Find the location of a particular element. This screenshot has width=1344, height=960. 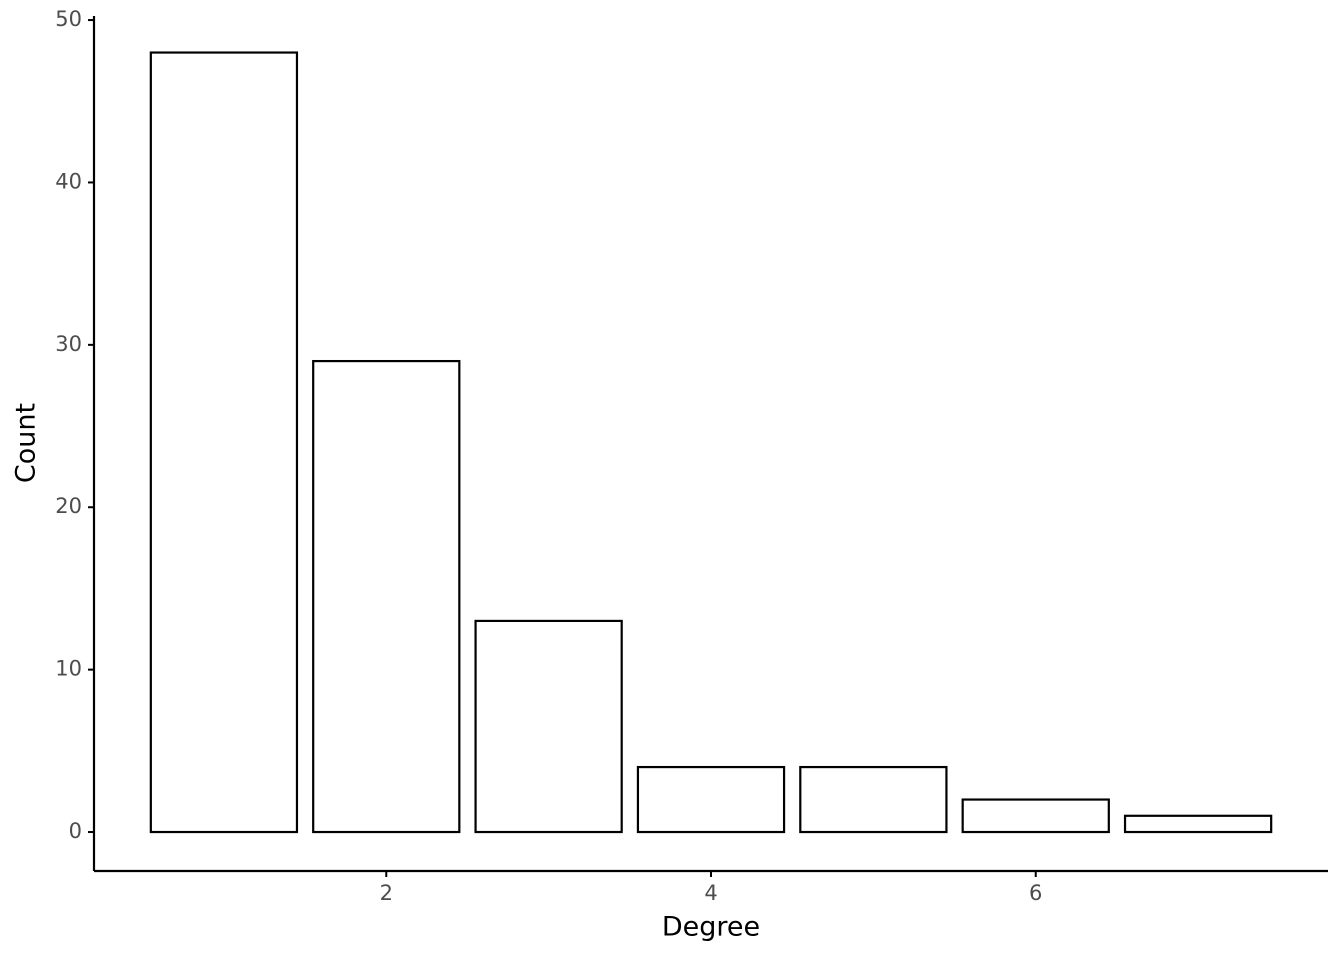

y-tick-label: 30 is located at coordinates (68, 344).